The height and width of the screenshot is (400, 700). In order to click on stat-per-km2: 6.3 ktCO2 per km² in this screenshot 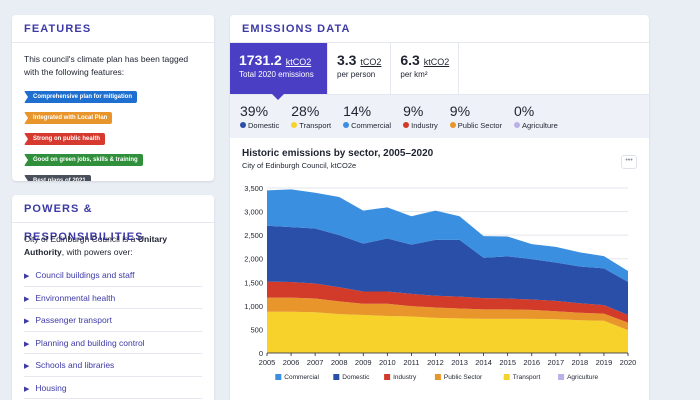, I will do `click(425, 68)`.